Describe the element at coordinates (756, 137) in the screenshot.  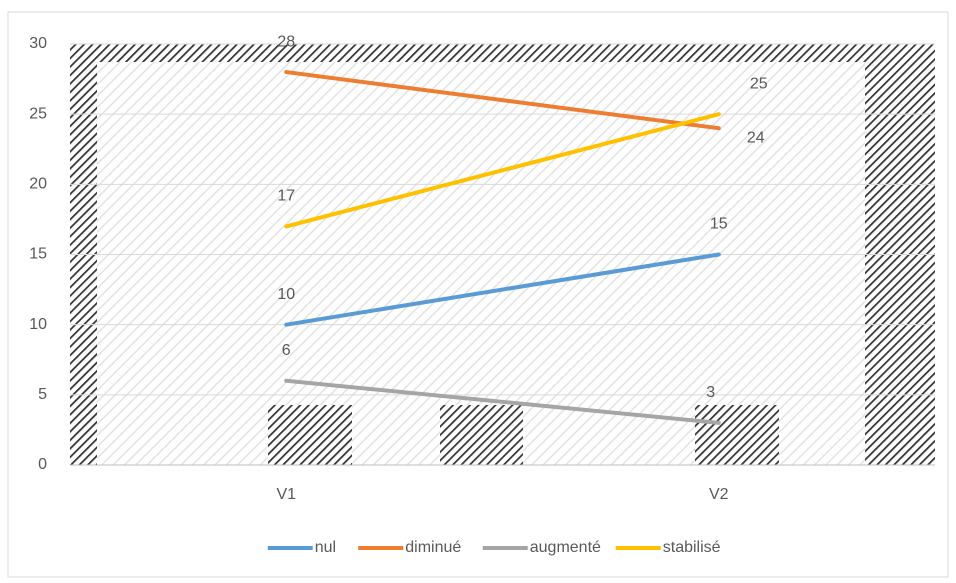
I see `data-label: 24` at that location.